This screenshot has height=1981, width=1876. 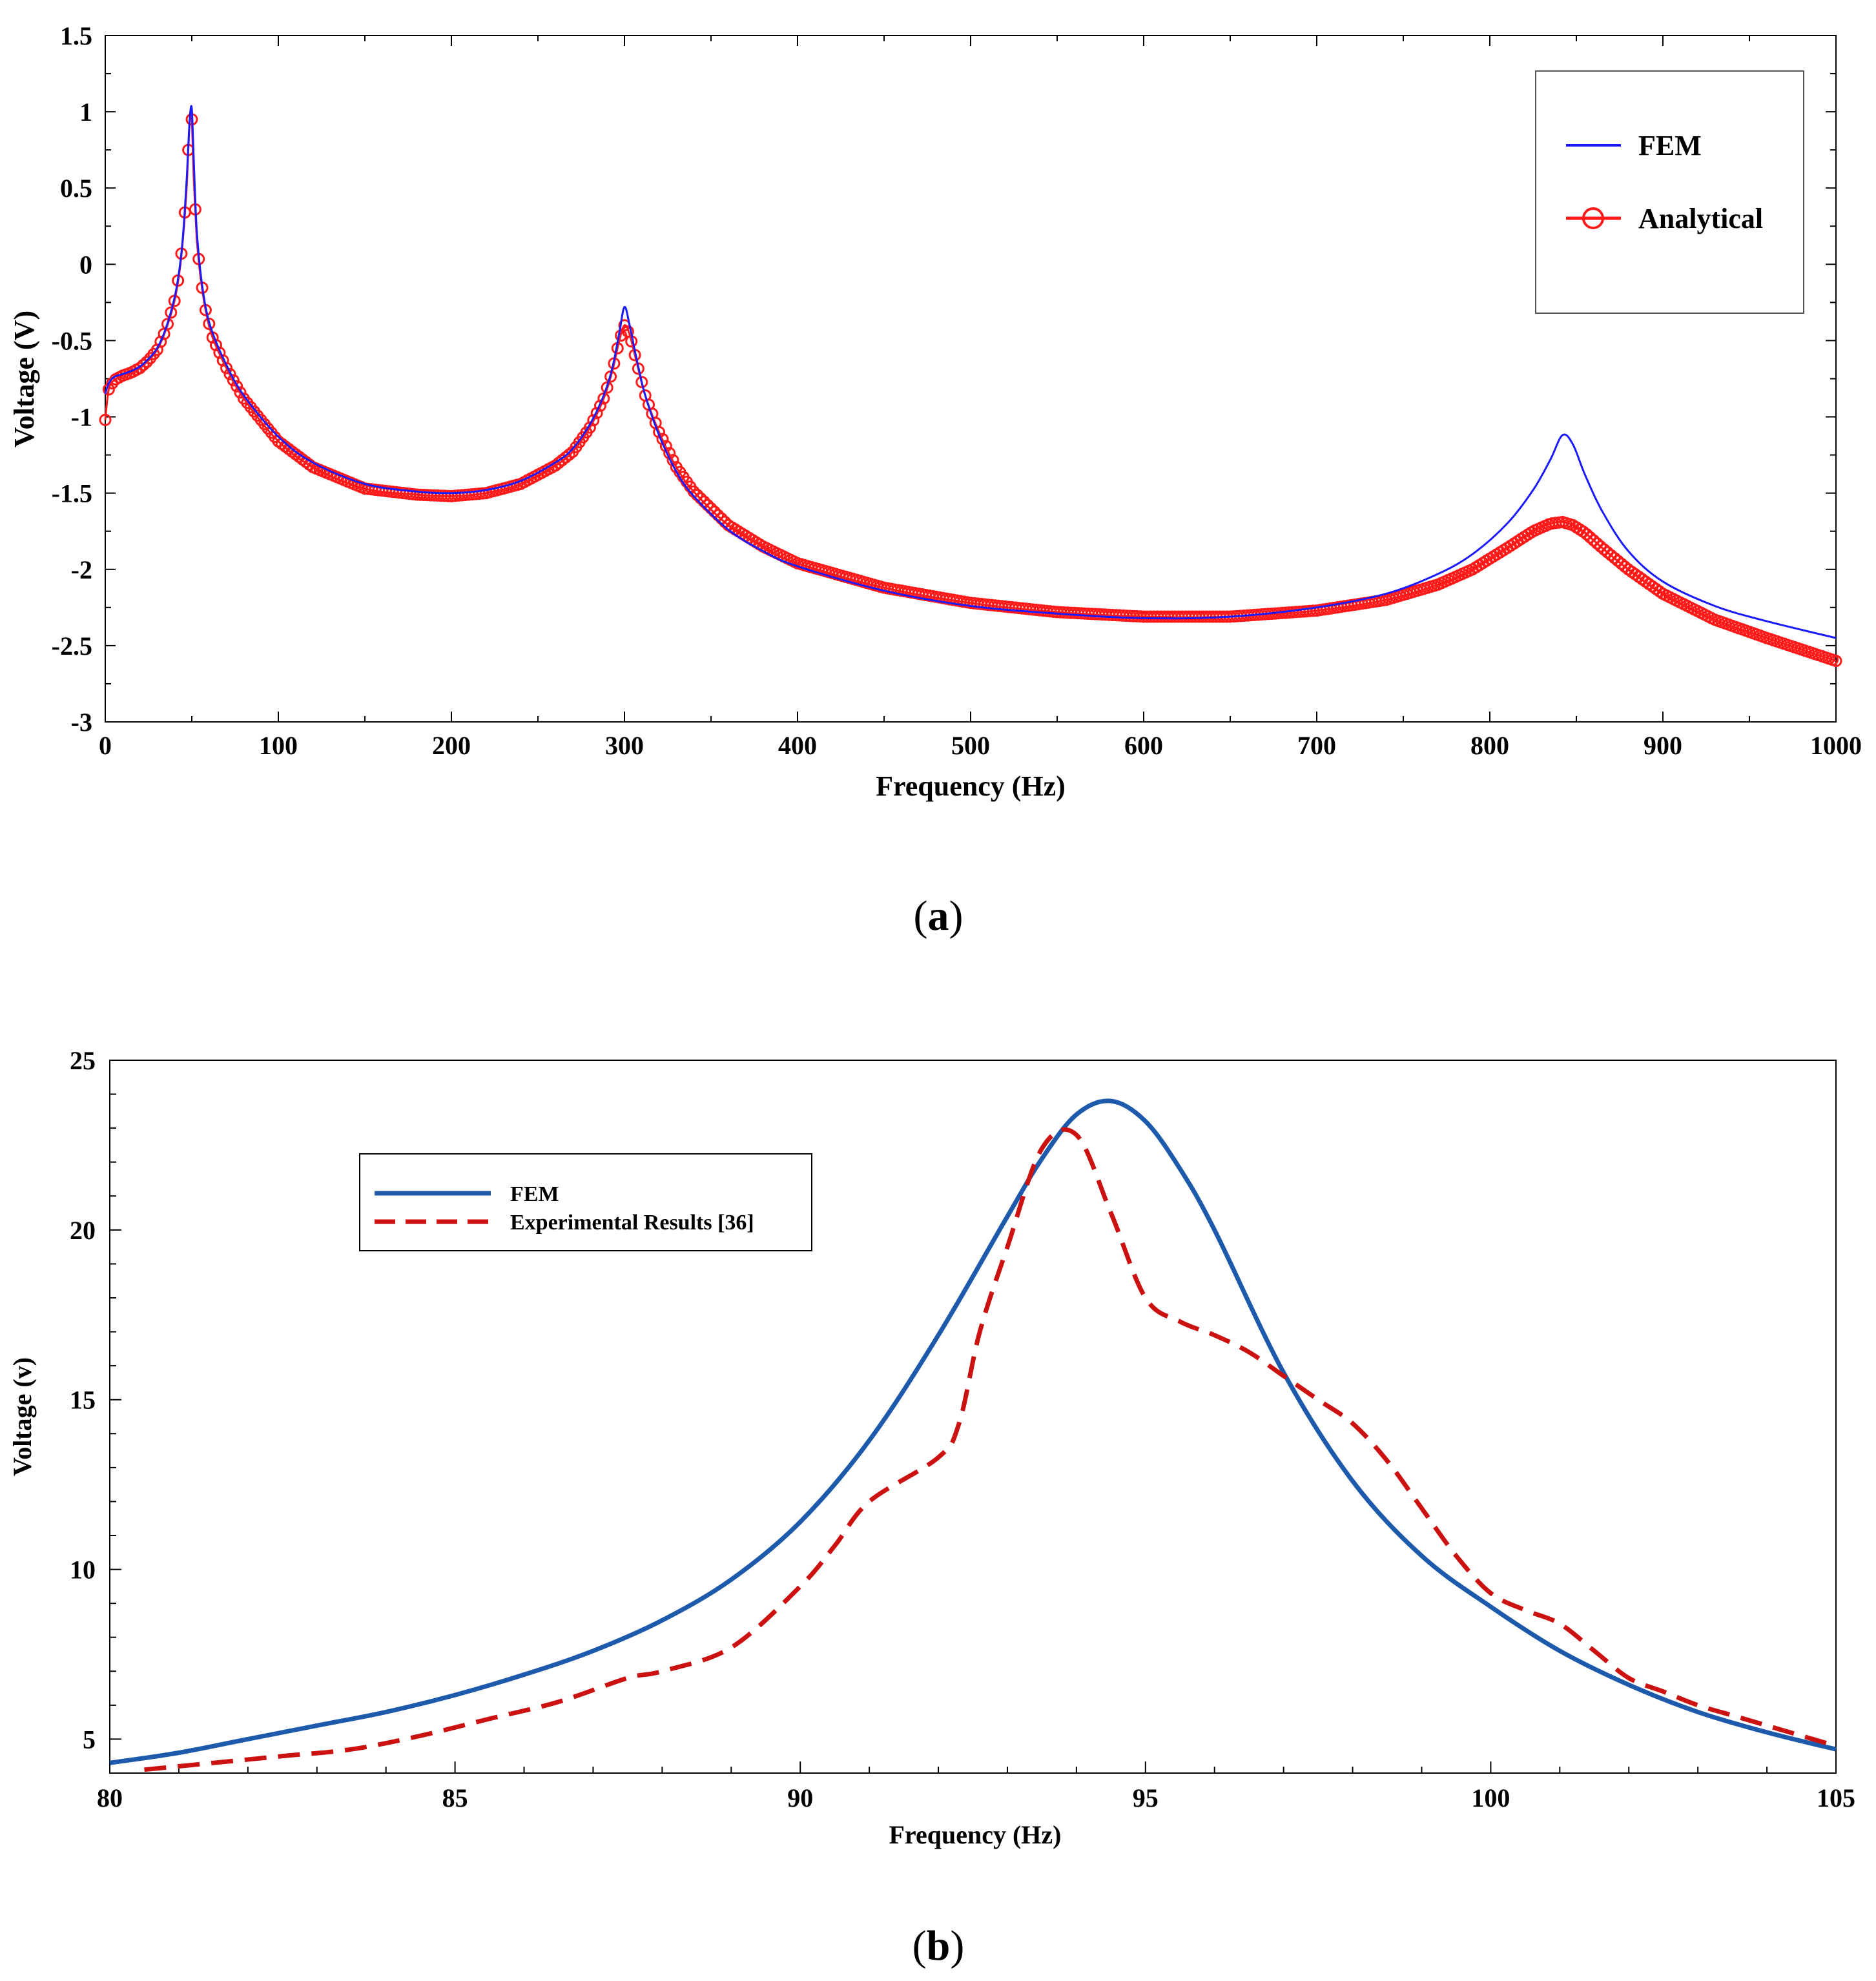 What do you see at coordinates (76, 35) in the screenshot?
I see `chart-a-ytick-label: 1.5` at bounding box center [76, 35].